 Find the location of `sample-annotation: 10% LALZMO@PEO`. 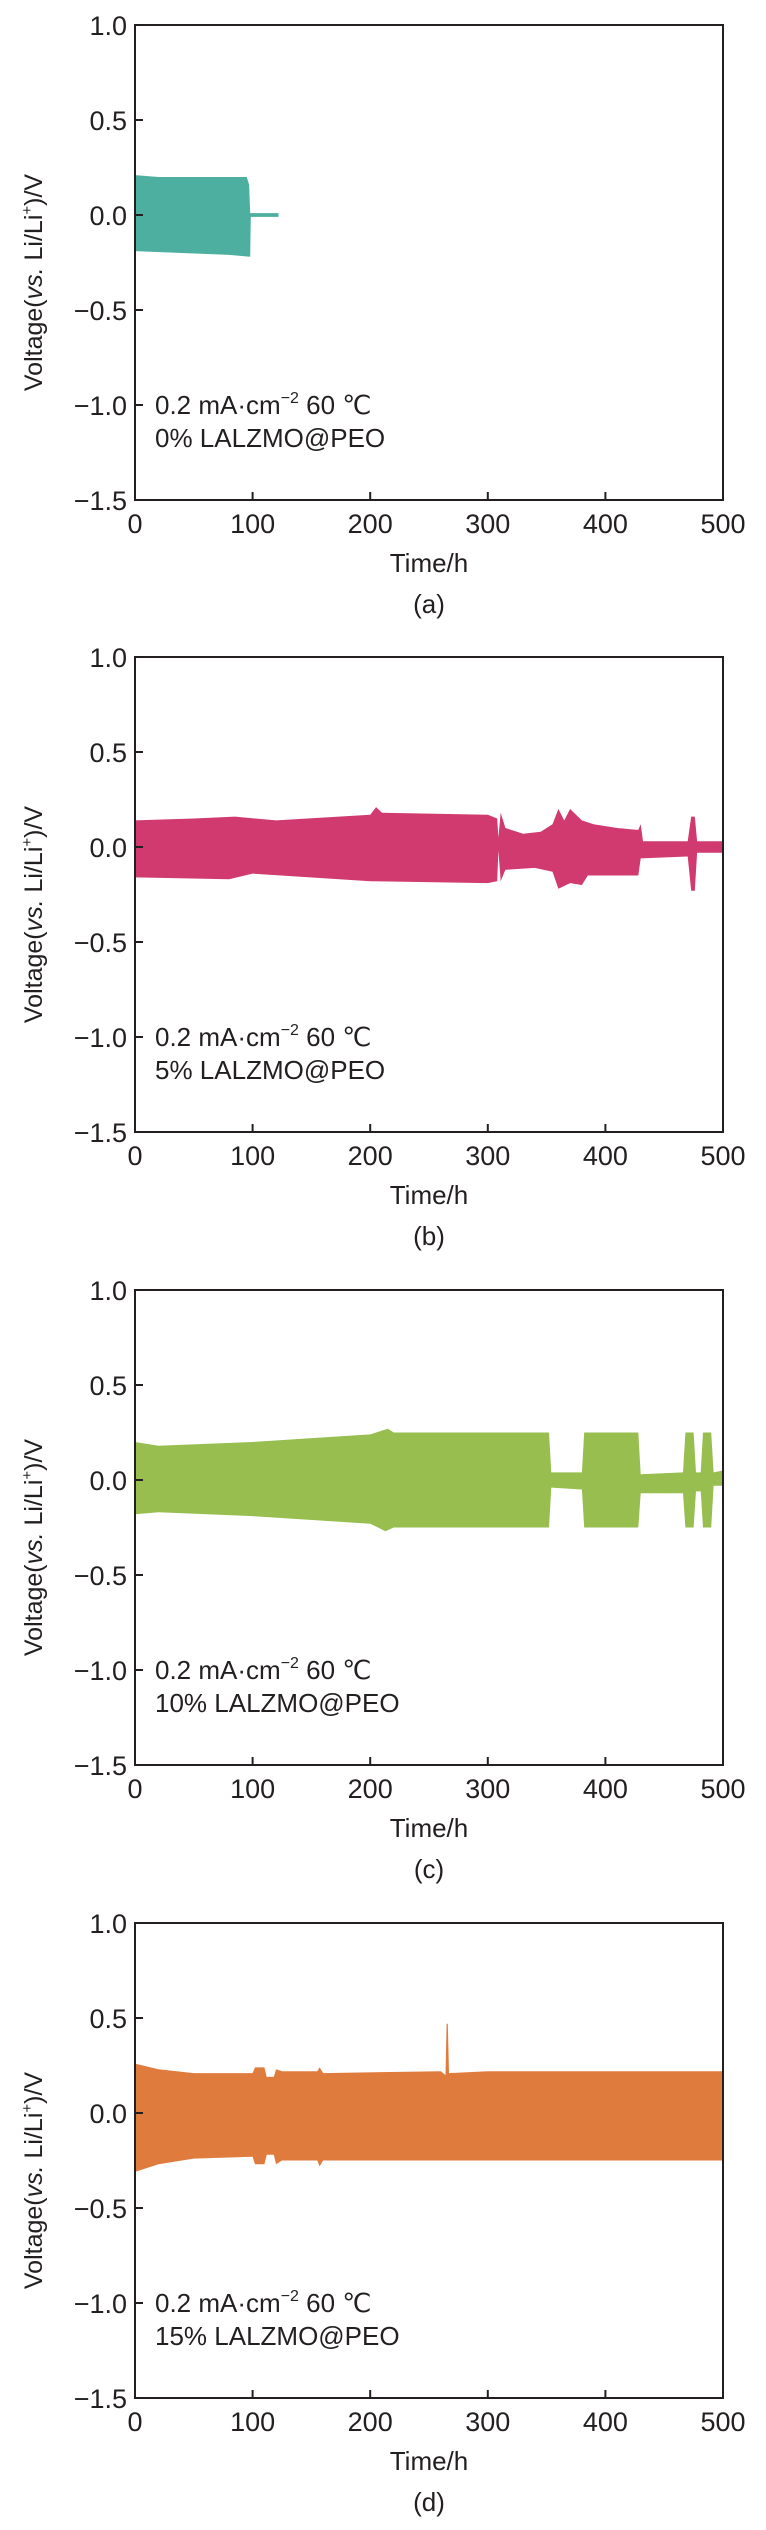

sample-annotation: 10% LALZMO@PEO is located at coordinates (277, 1703).